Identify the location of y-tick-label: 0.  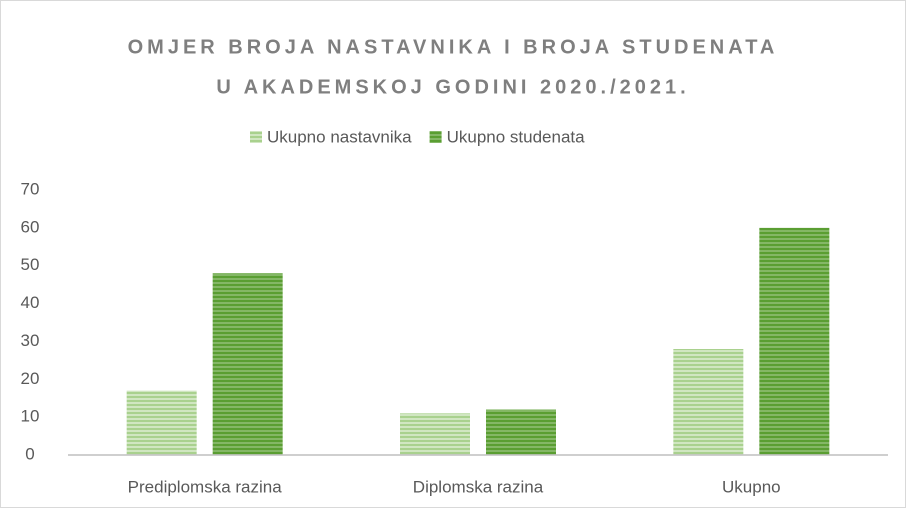
(29, 453).